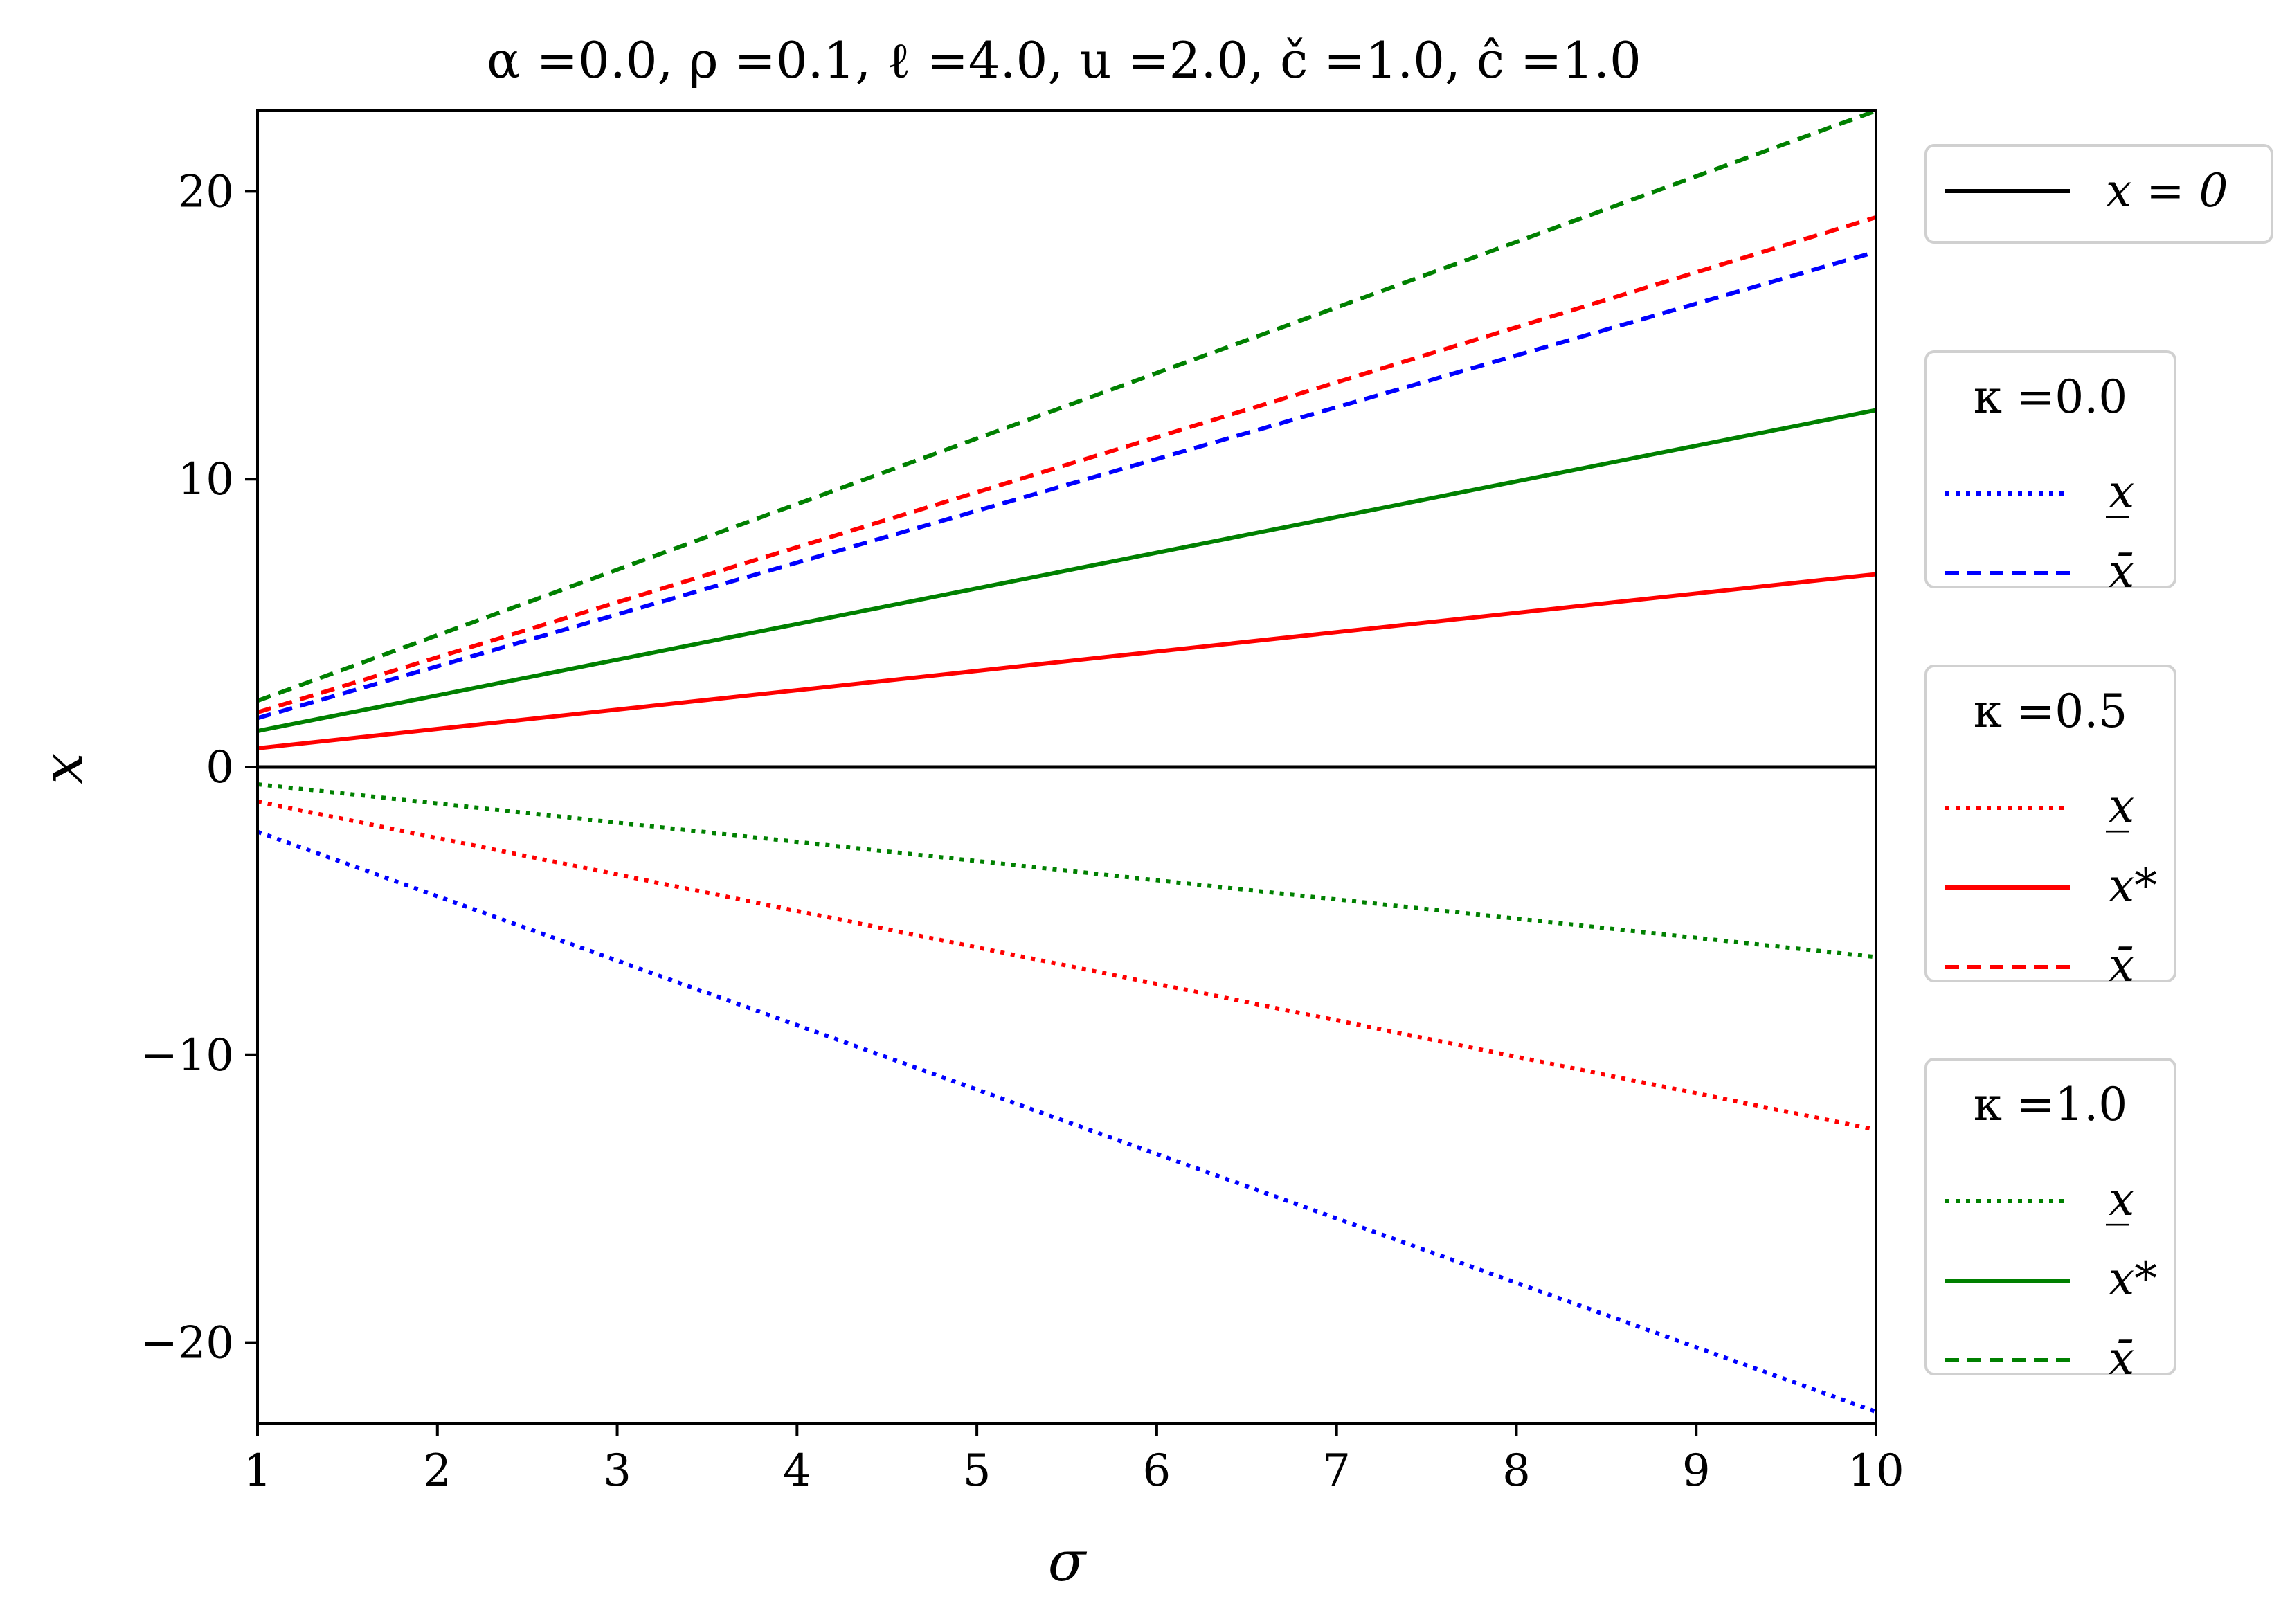 Image resolution: width=2290 pixels, height=1624 pixels. What do you see at coordinates (220, 767) in the screenshot?
I see `y-tick-label: 0` at bounding box center [220, 767].